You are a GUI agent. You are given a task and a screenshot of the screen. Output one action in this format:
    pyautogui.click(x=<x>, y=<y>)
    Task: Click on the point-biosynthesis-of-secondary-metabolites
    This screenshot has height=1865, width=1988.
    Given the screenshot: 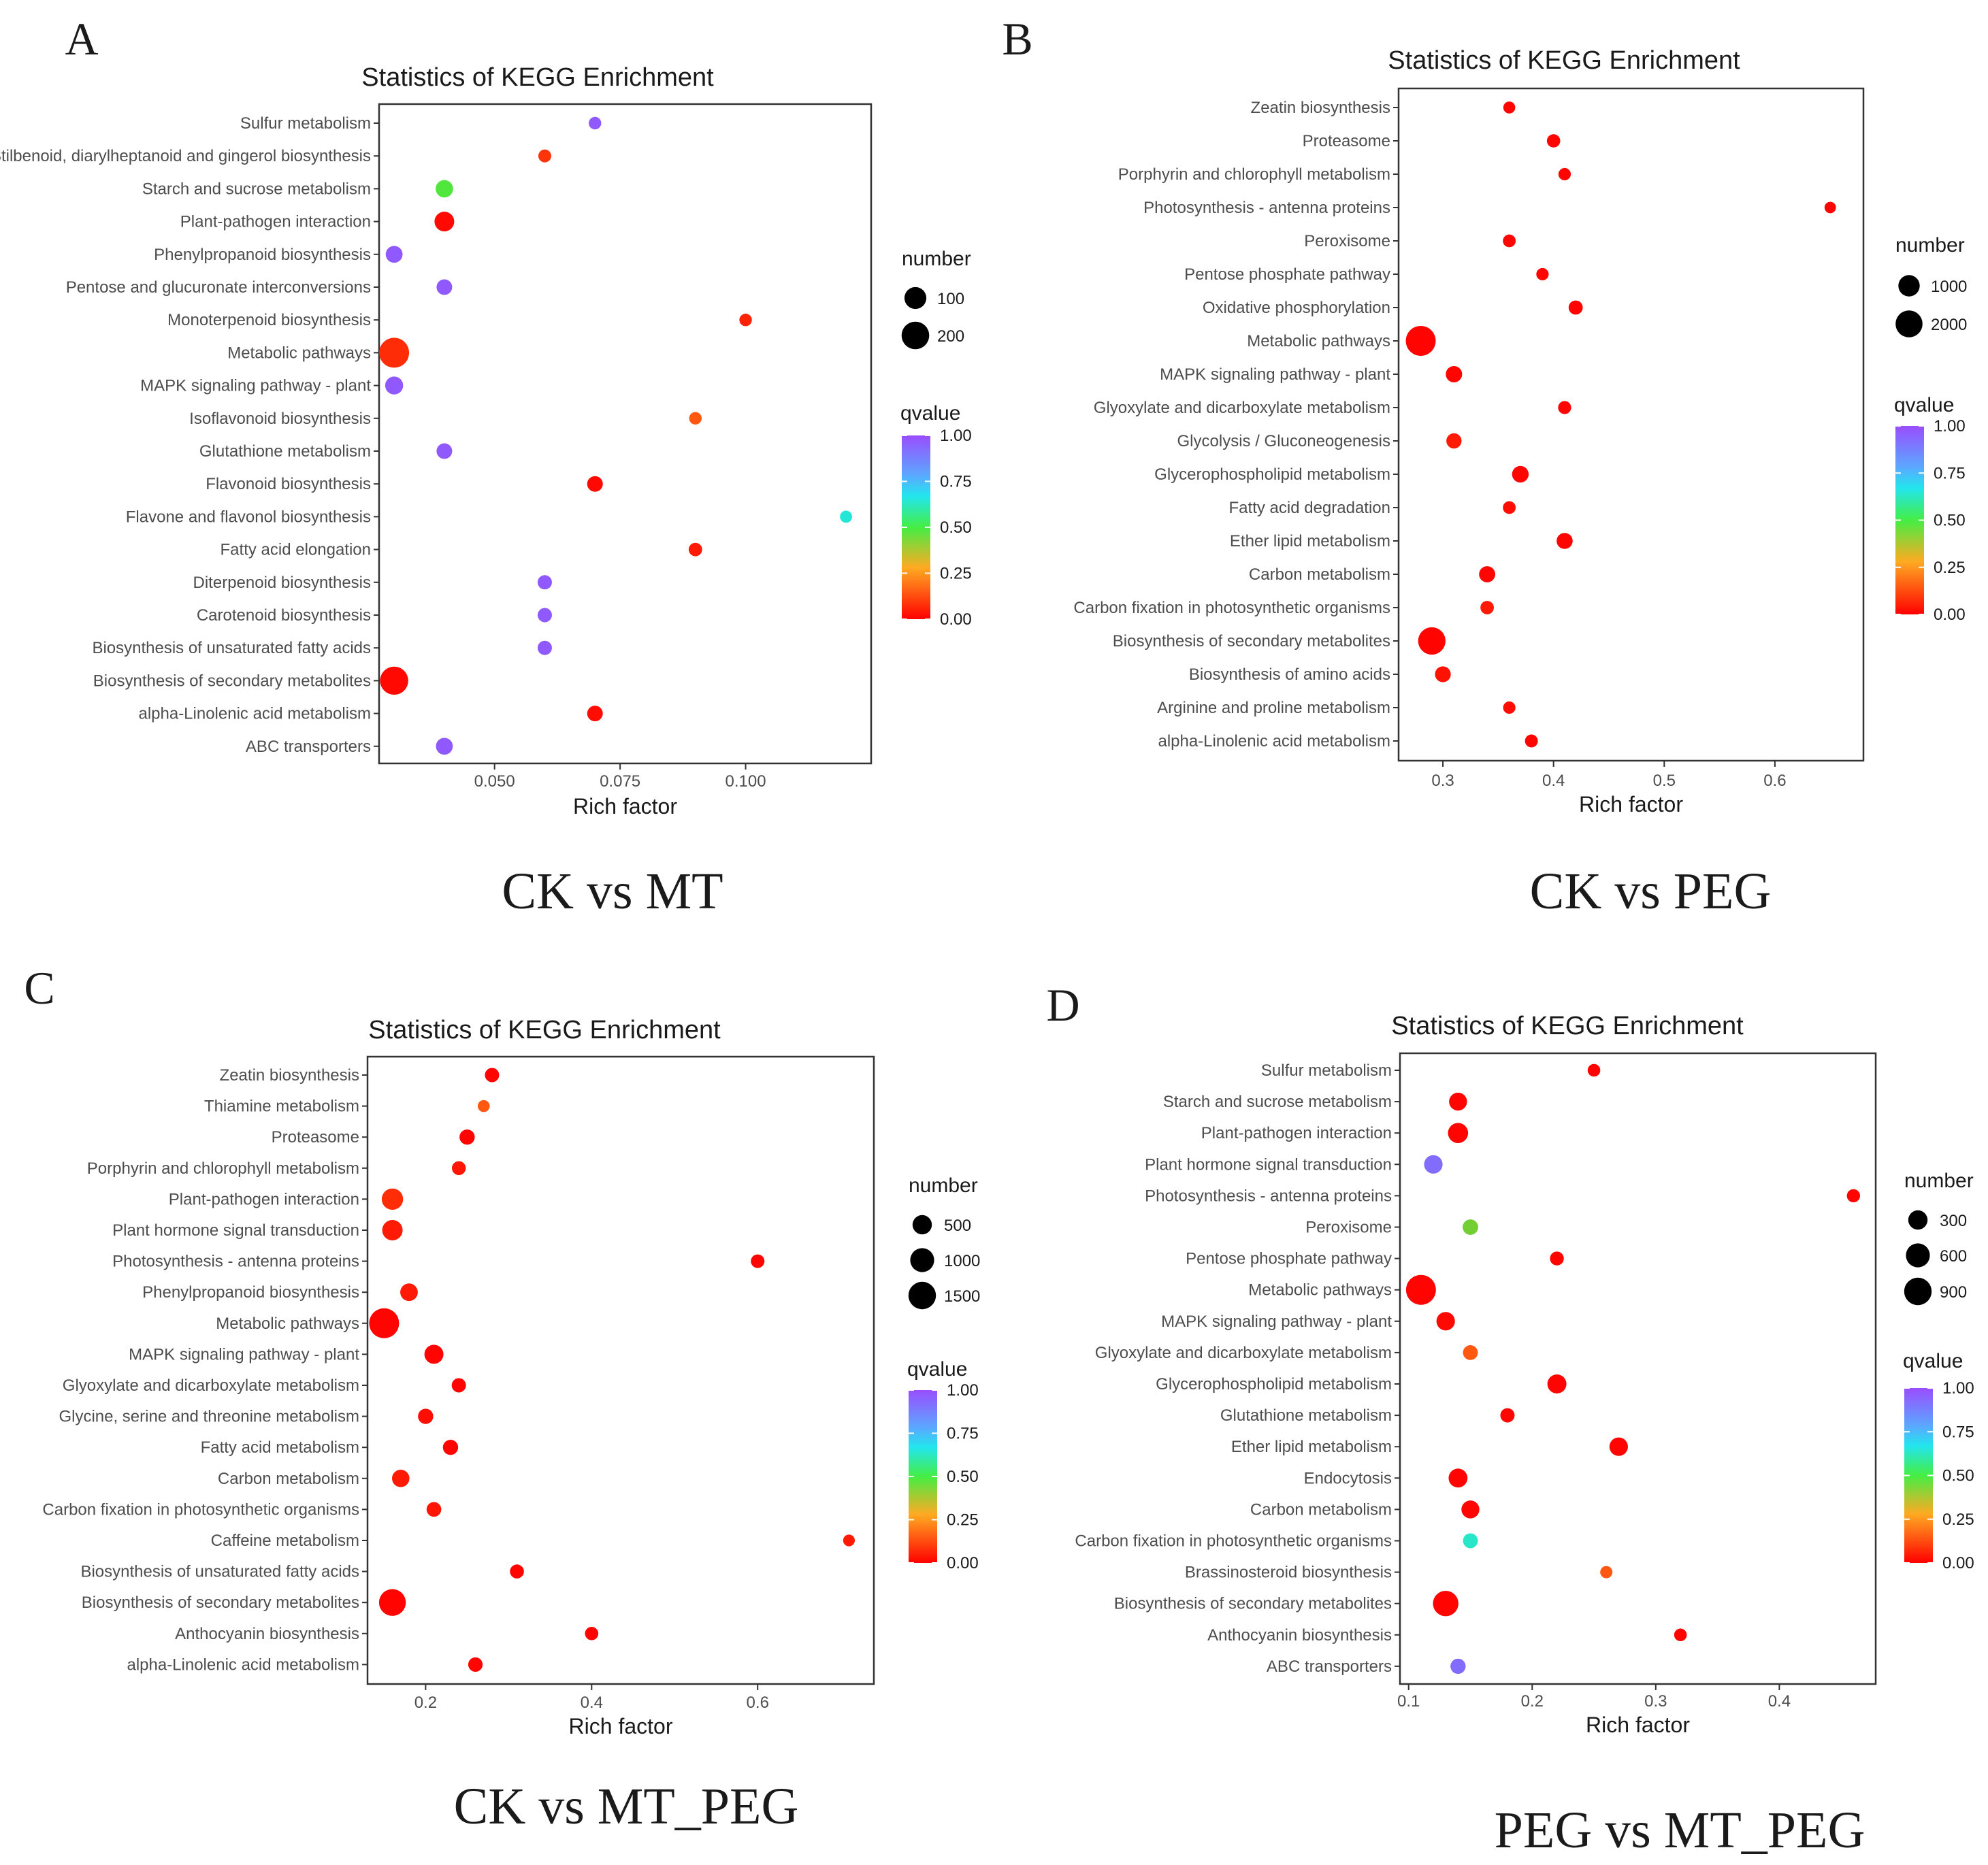 What is the action you would take?
    pyautogui.click(x=1432, y=641)
    